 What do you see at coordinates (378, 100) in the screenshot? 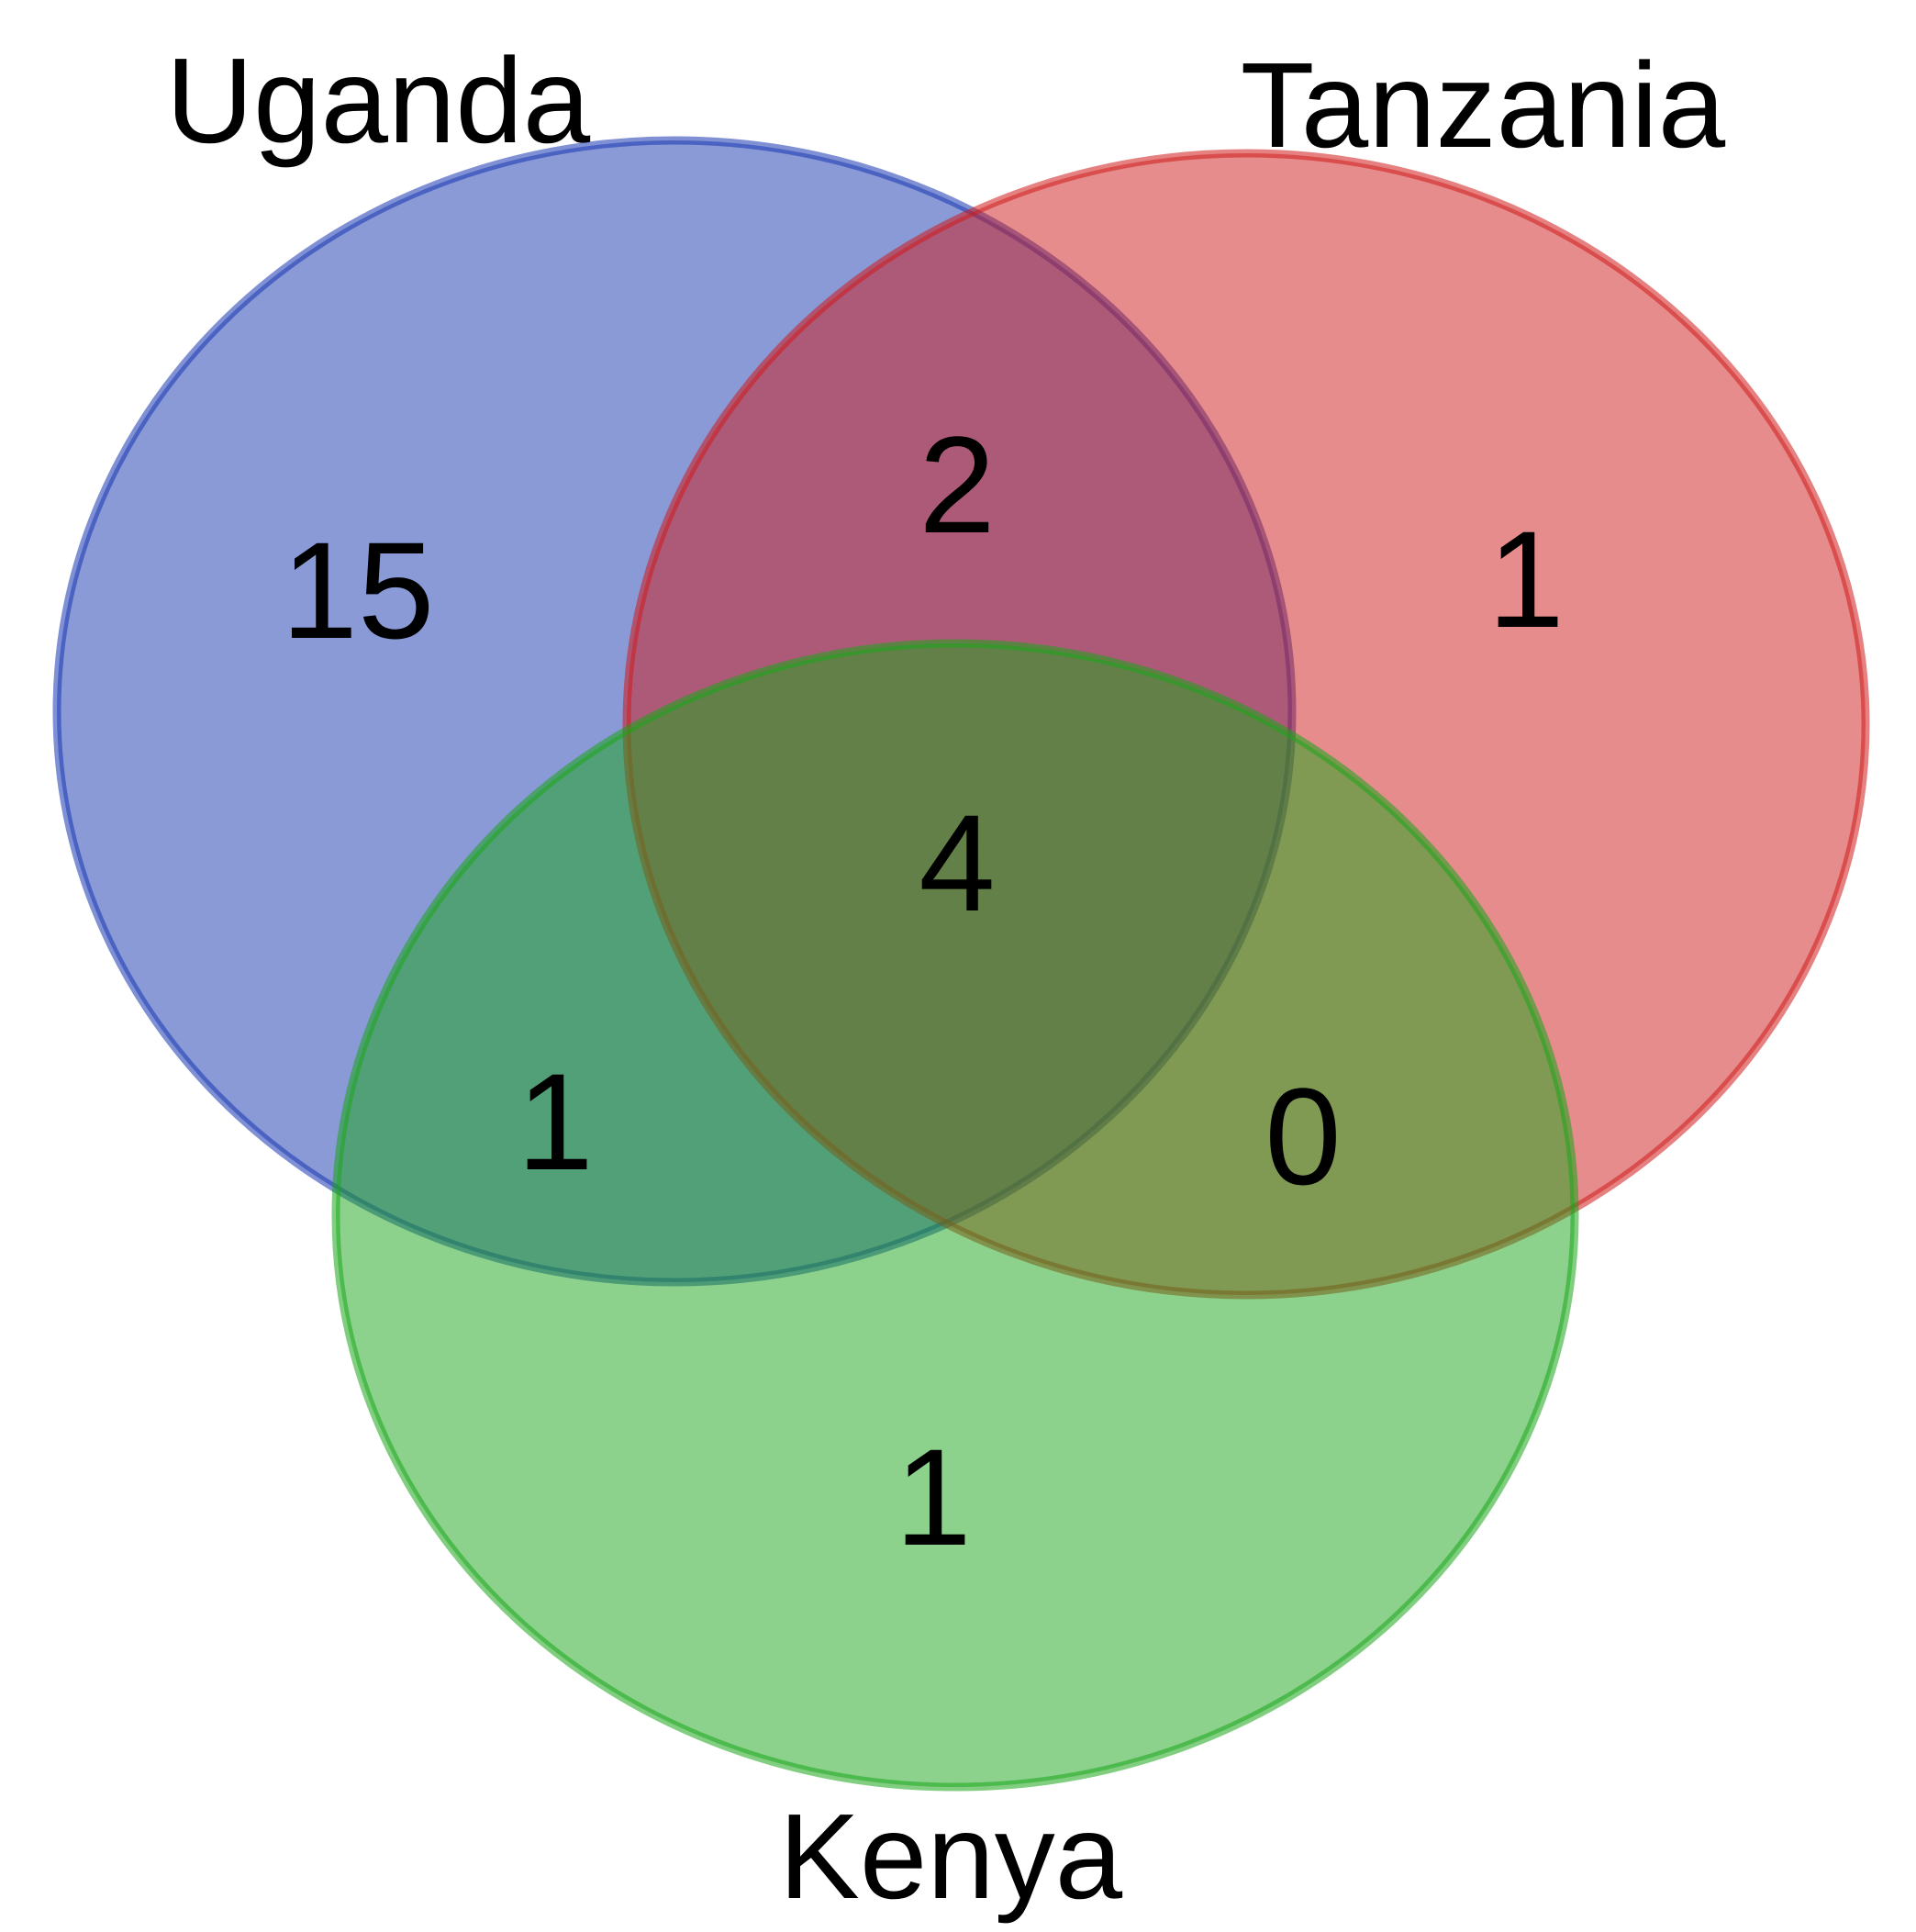
I see `uganda-label: Uganda` at bounding box center [378, 100].